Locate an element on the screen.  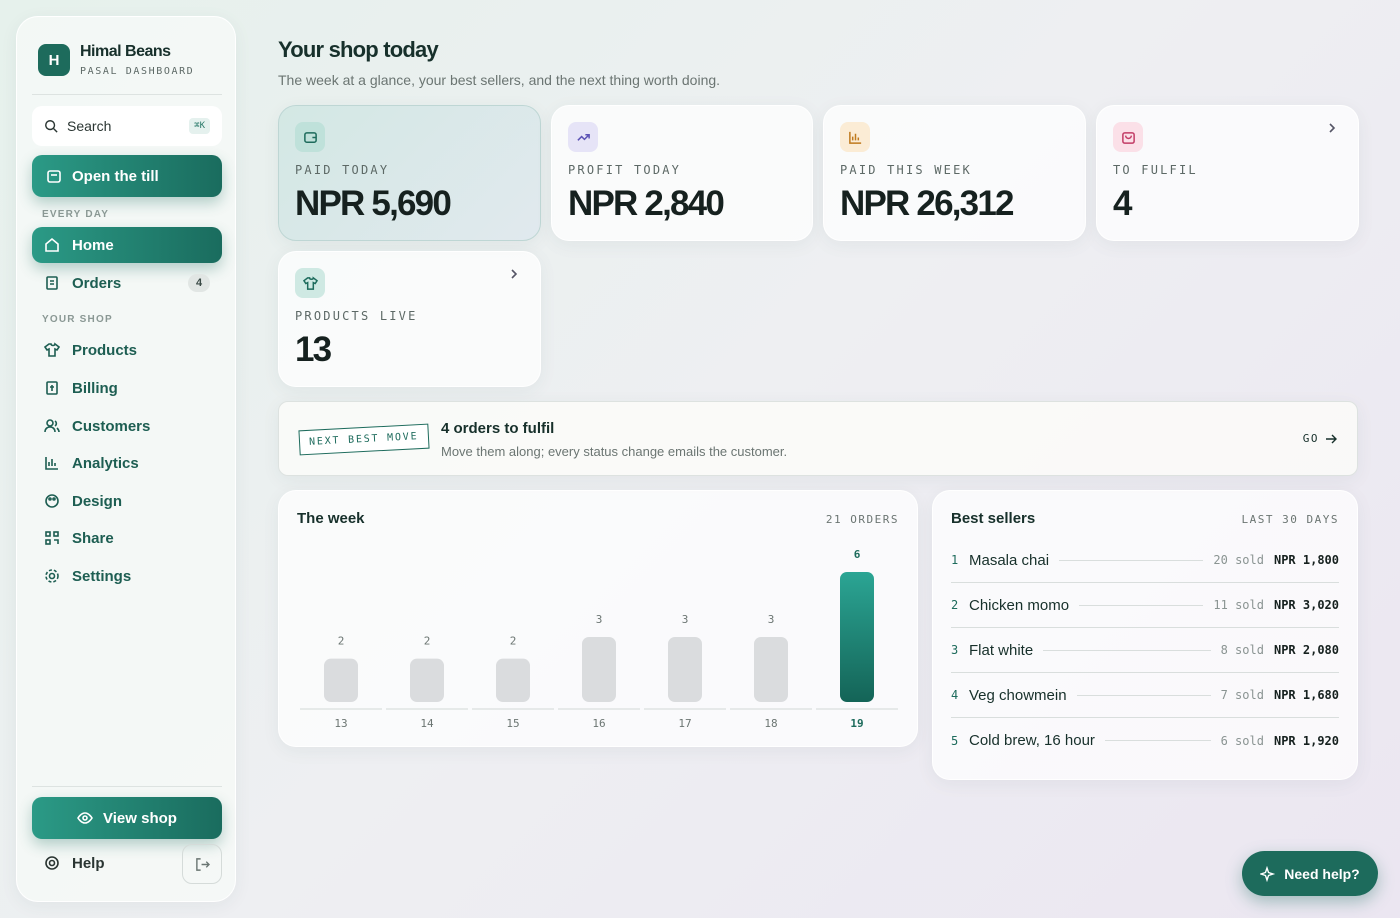
best-sellers-title: Best sellers is located at coordinates (993, 518).